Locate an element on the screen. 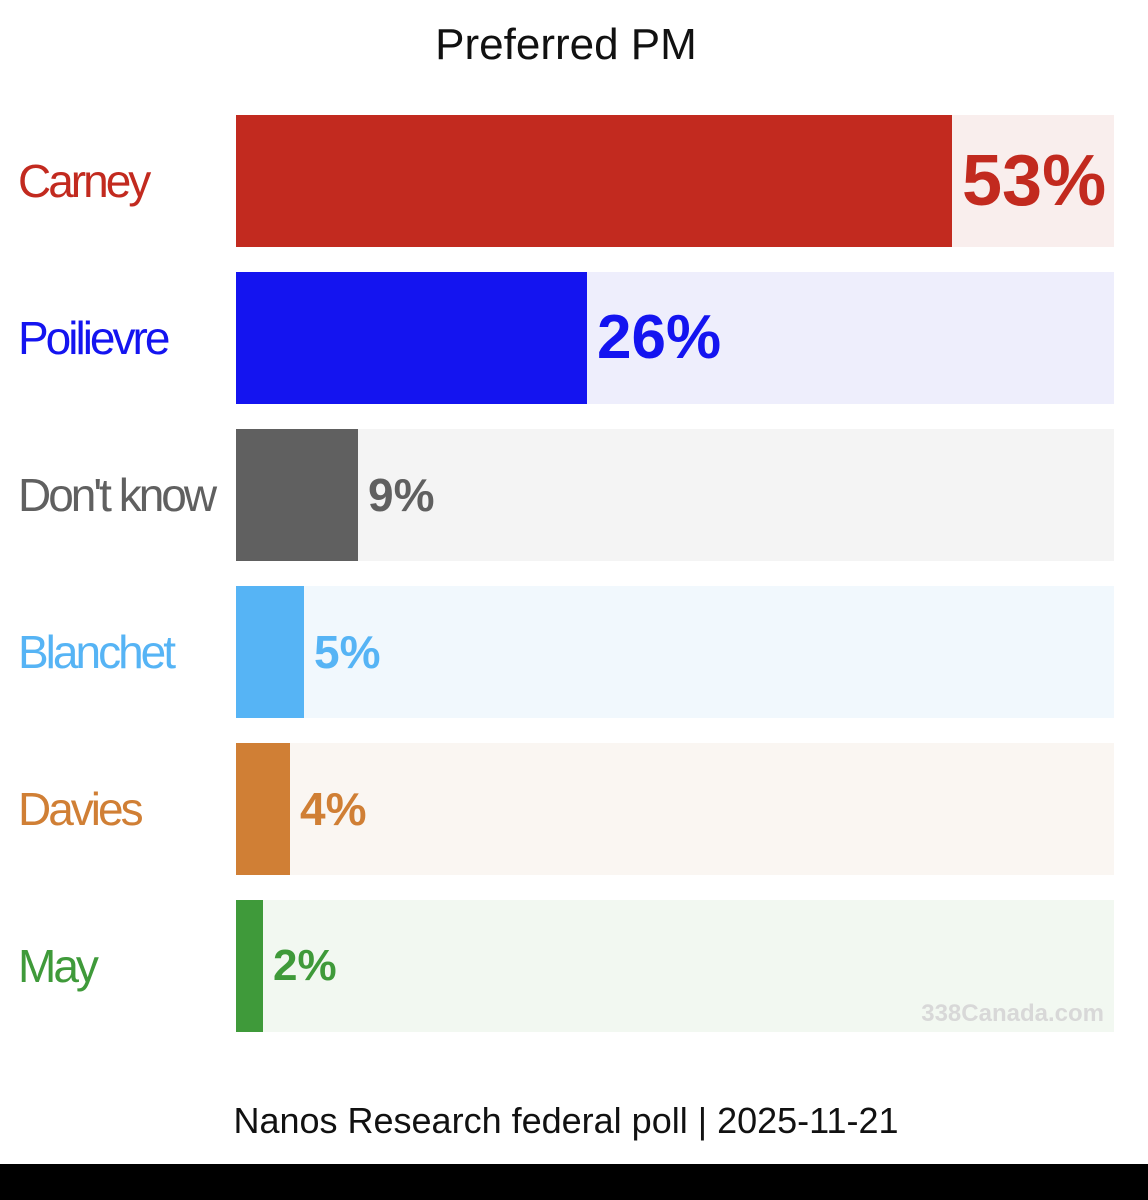 The width and height of the screenshot is (1148, 1200). bar-row: Carney 53% is located at coordinates (574, 181).